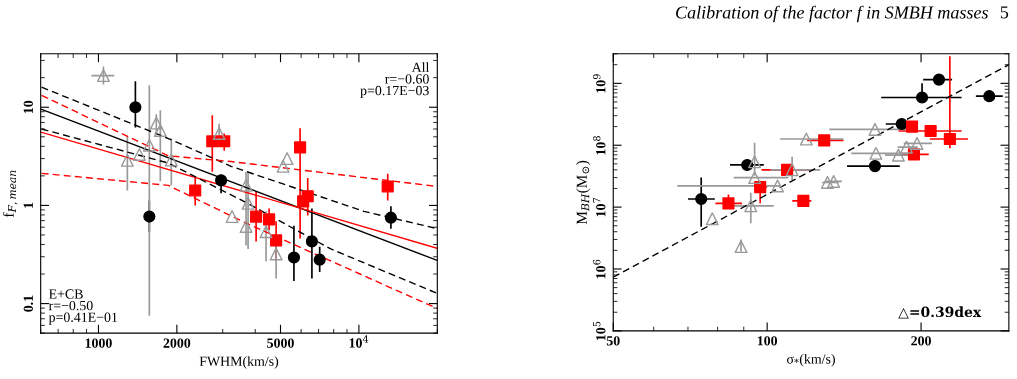 The height and width of the screenshot is (379, 1017). What do you see at coordinates (940, 312) in the screenshot?
I see `annotation: △=0.39dex` at bounding box center [940, 312].